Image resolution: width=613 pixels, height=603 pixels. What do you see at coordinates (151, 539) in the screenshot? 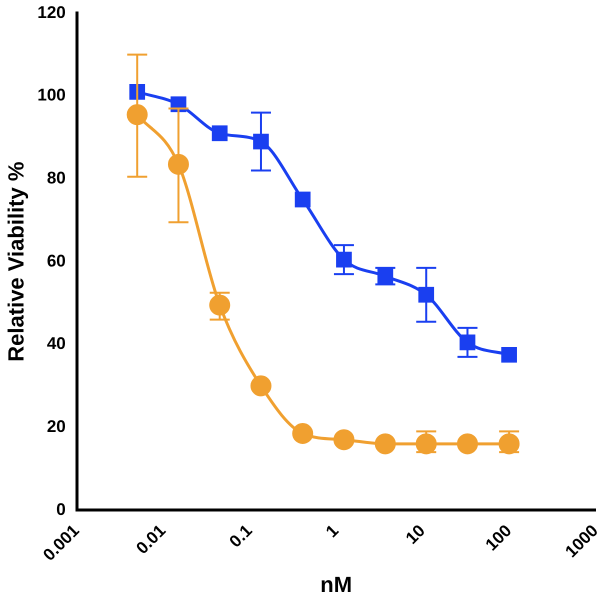
I see `x-tick-label: 0.01` at bounding box center [151, 539].